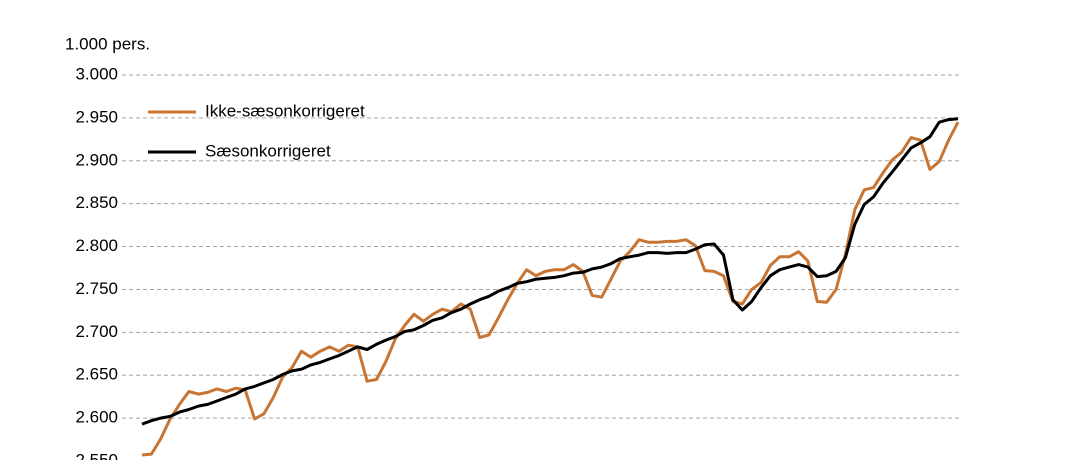 This screenshot has width=1080, height=460. Describe the element at coordinates (285, 110) in the screenshot. I see `legend-label: Ikke-sæsonkorrigeret` at that location.